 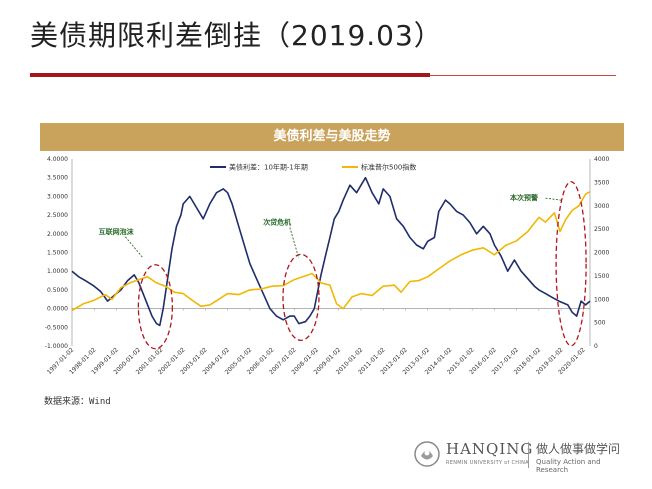 What do you see at coordinates (528, 455) in the screenshot?
I see `logo-separator` at bounding box center [528, 455].